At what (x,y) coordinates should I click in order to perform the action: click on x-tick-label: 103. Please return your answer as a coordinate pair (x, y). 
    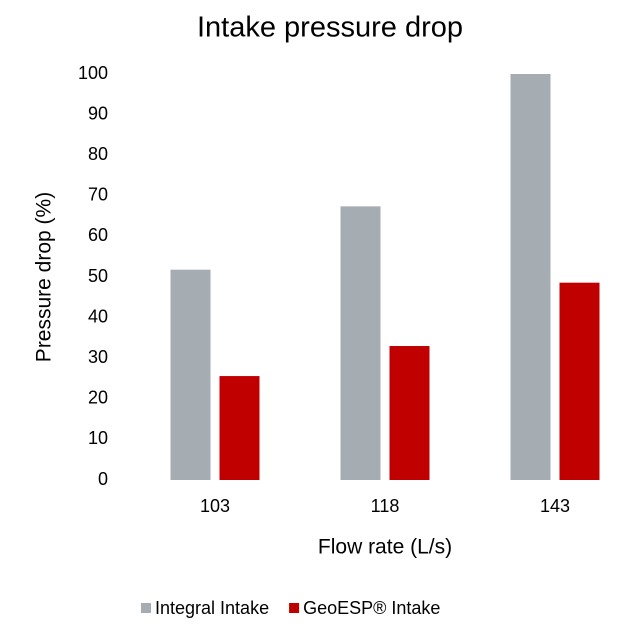
    Looking at the image, I should click on (215, 506).